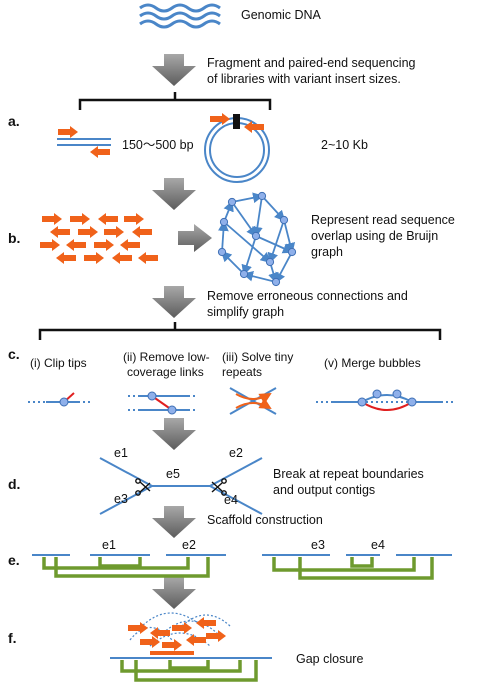 The height and width of the screenshot is (691, 491). I want to click on merge-bubbles-label: (v) Merge bubbles, so click(372, 363).